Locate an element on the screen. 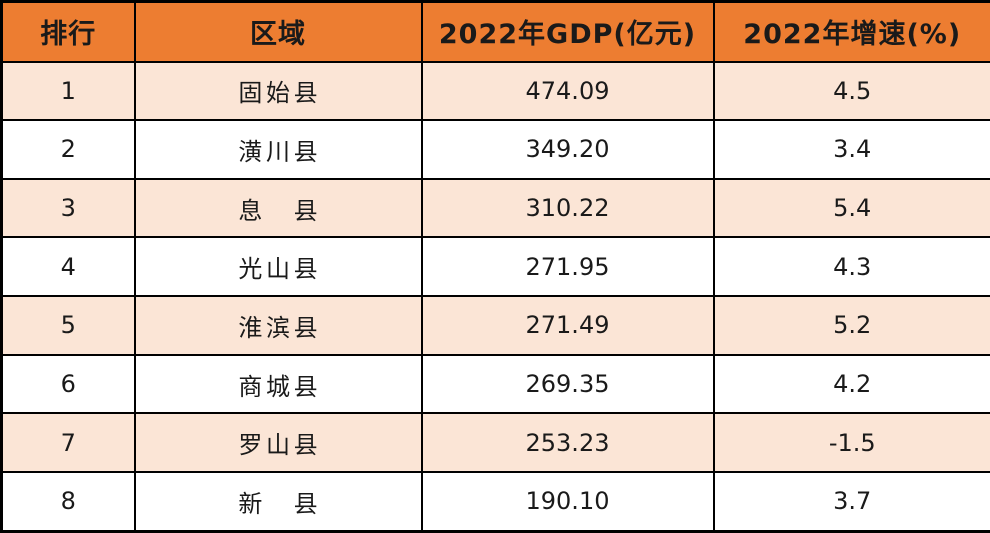  region-name: 息县 is located at coordinates (278, 210).